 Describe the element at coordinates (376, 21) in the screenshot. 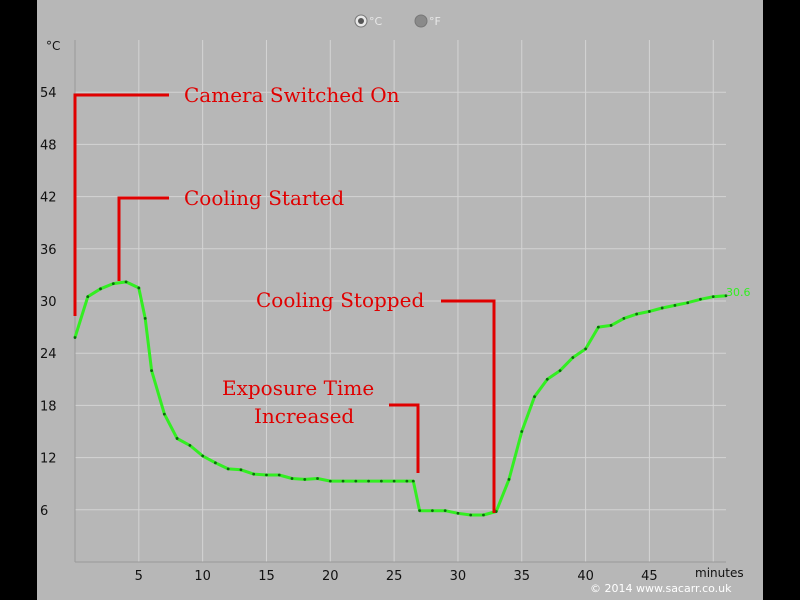

I see `celsius-label: °C` at that location.